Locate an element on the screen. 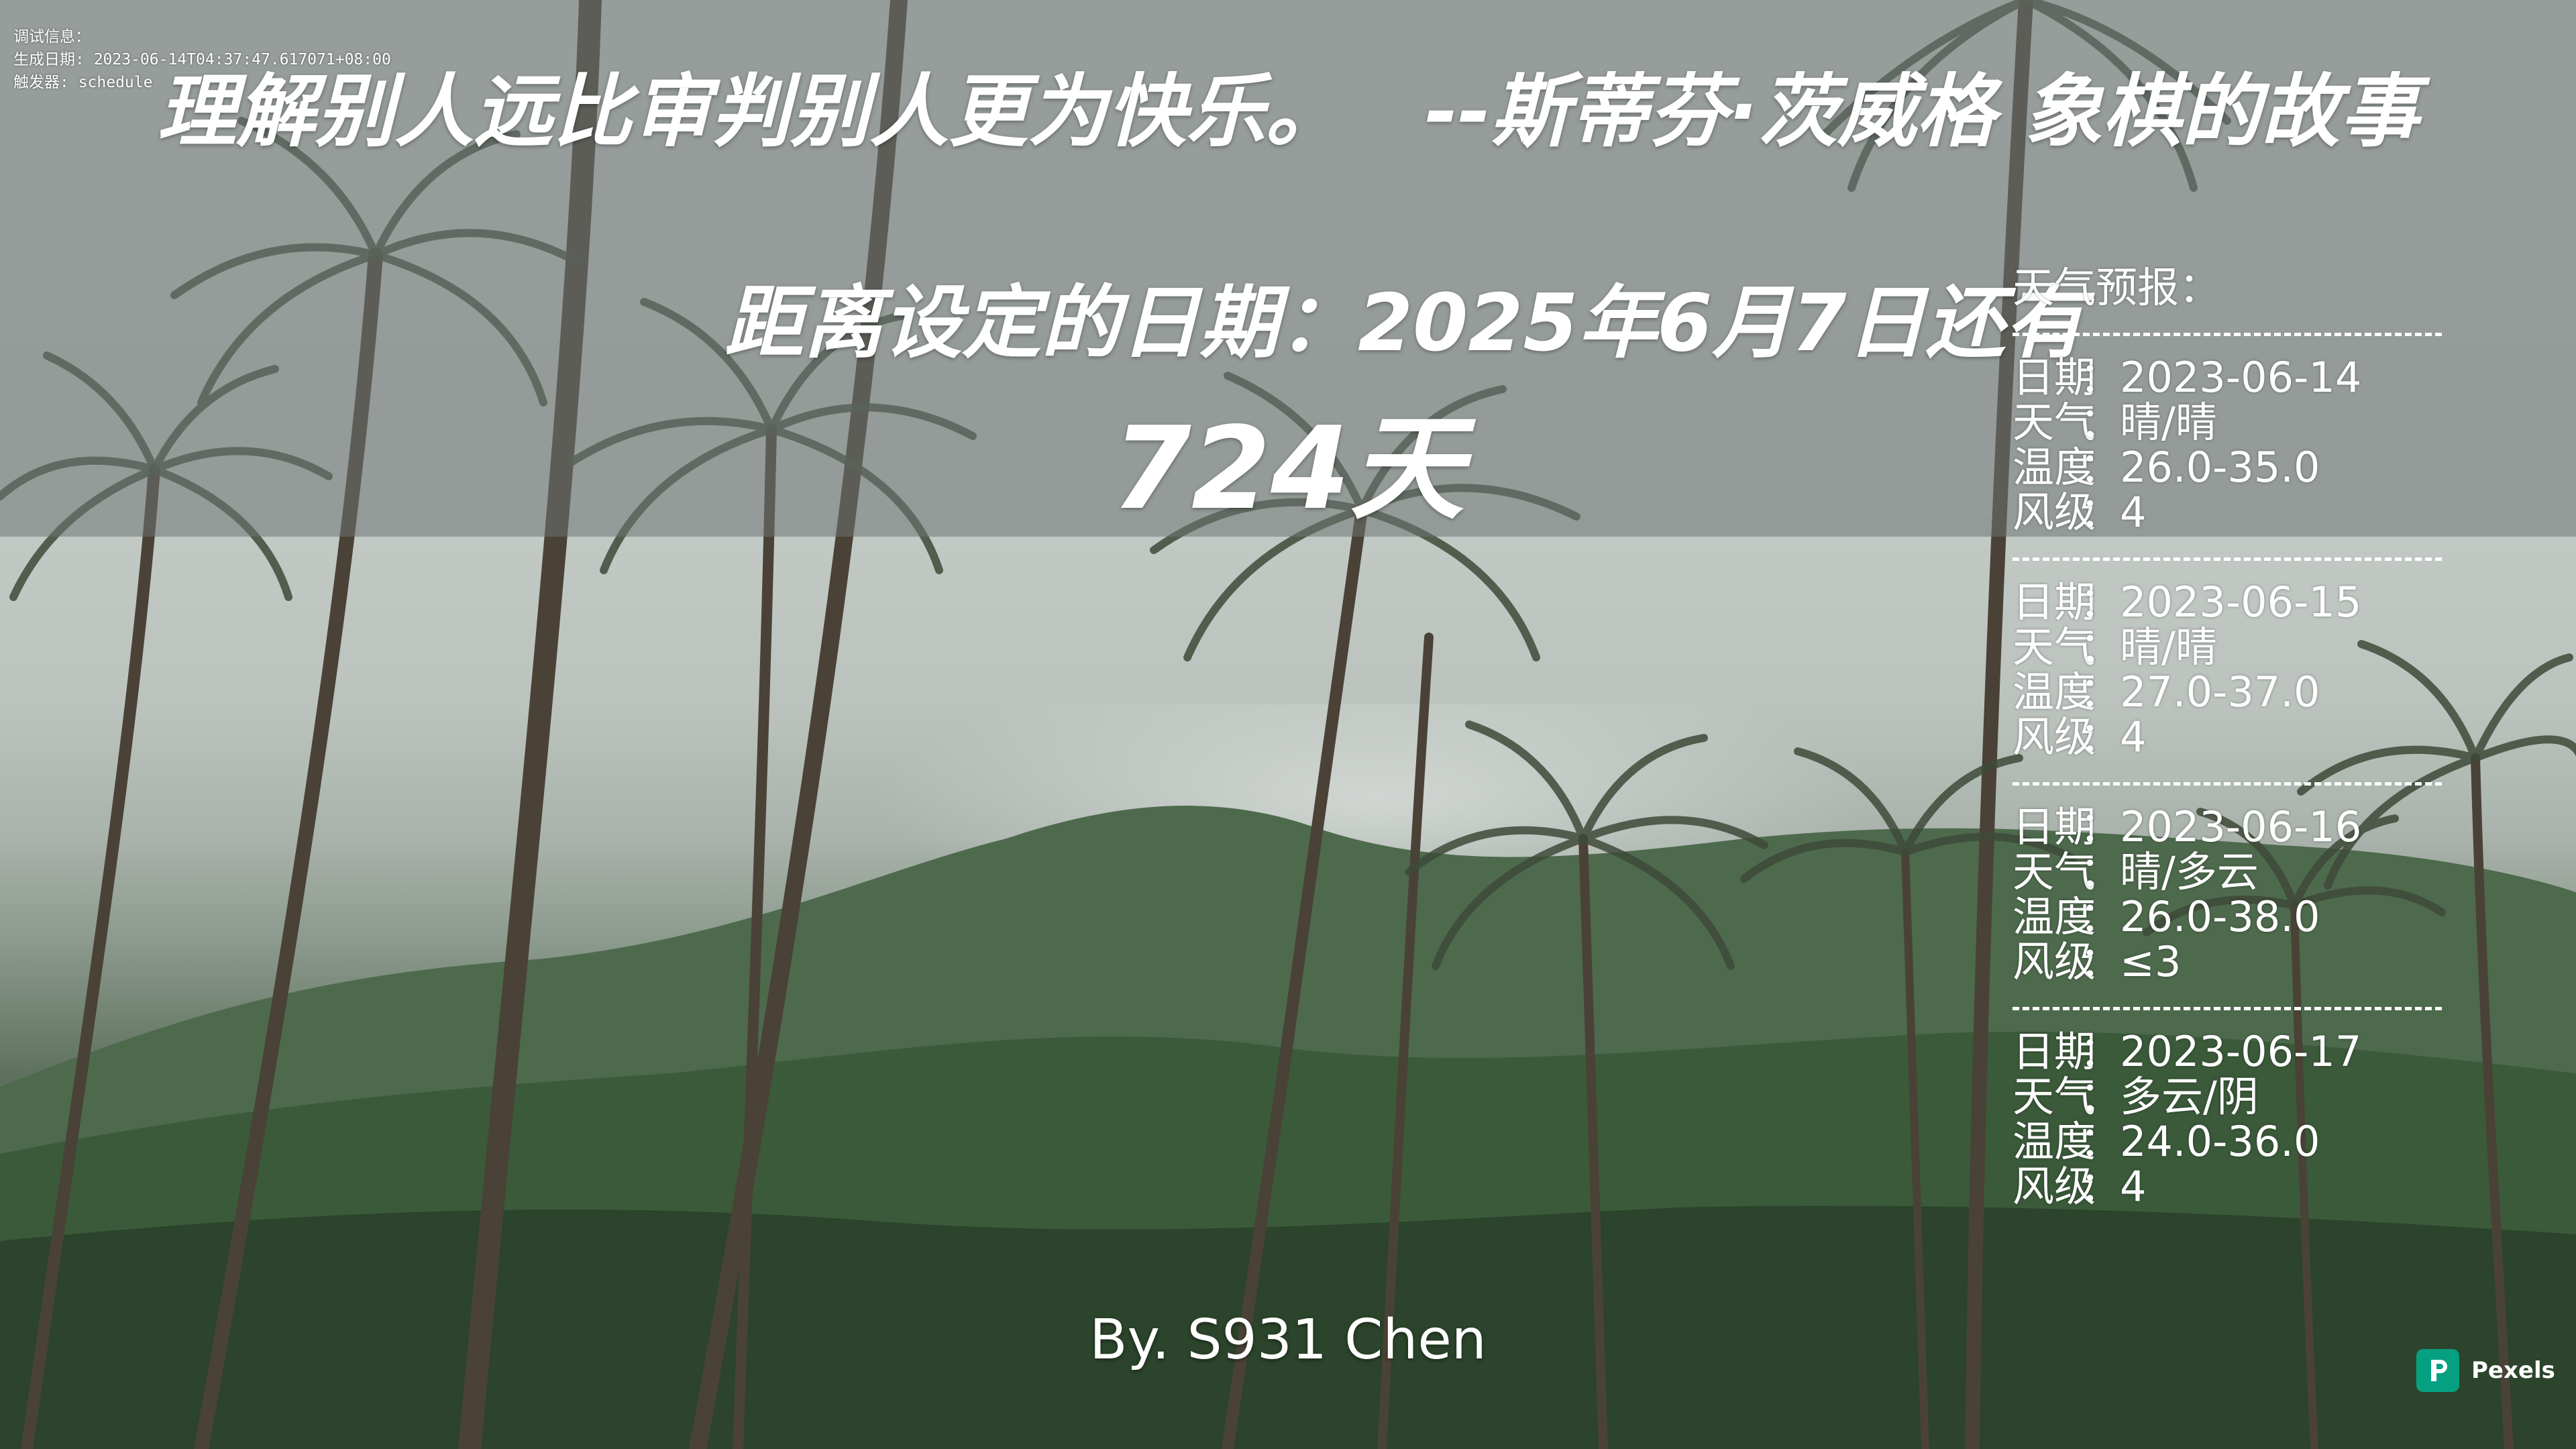  forecast-date: 2023-06-14 is located at coordinates (2241, 377).